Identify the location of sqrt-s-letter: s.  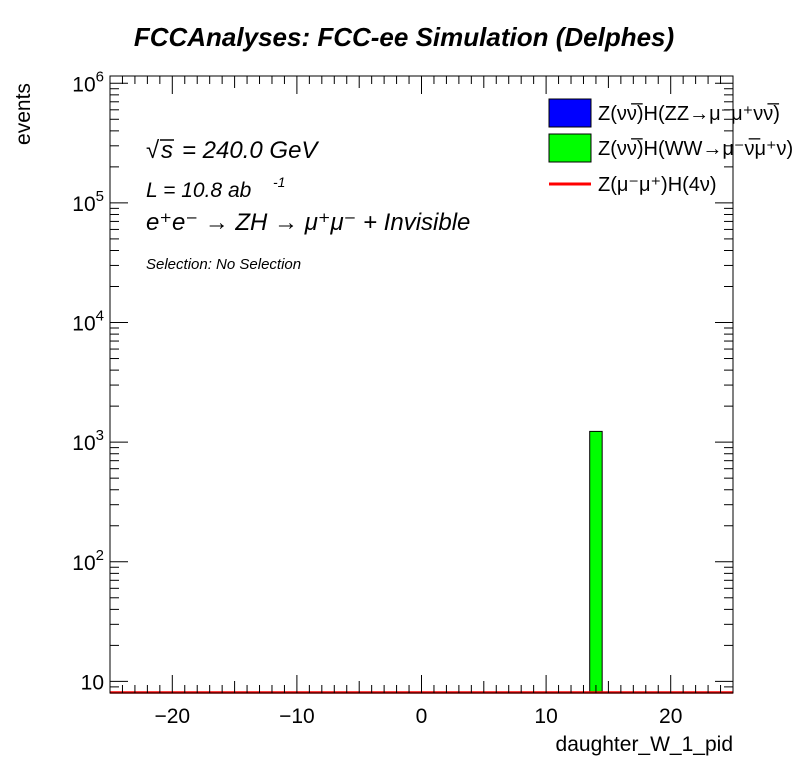
(167, 150).